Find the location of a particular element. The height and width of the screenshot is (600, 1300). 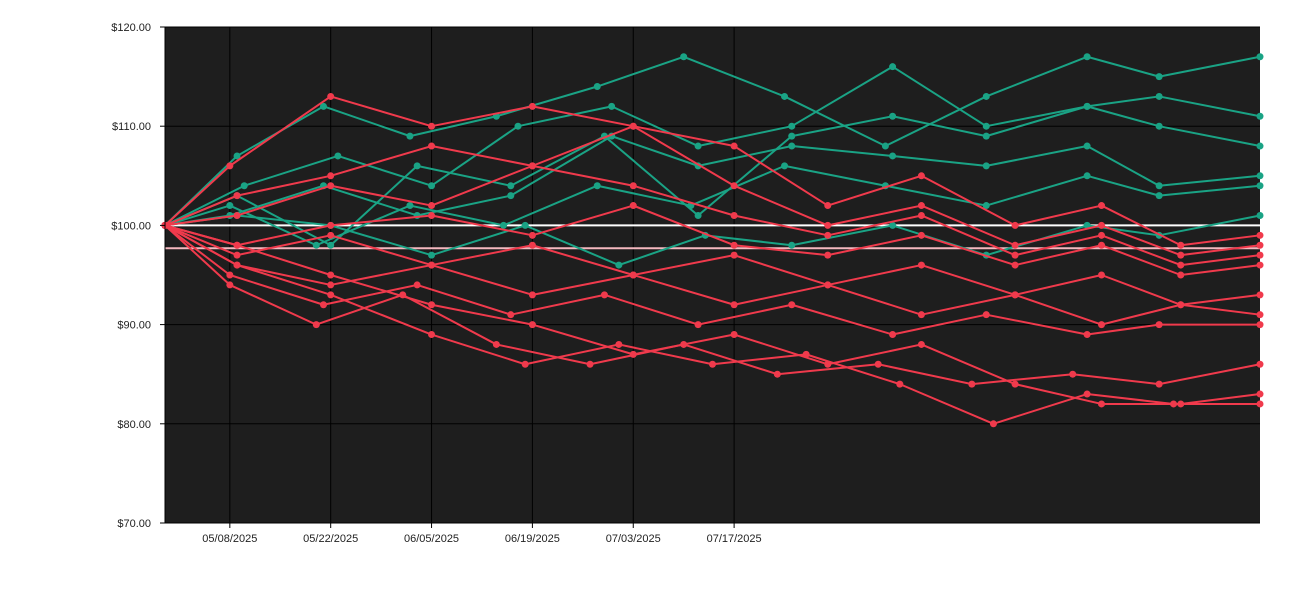

y-tick-label: $100.00 is located at coordinates (131, 226).